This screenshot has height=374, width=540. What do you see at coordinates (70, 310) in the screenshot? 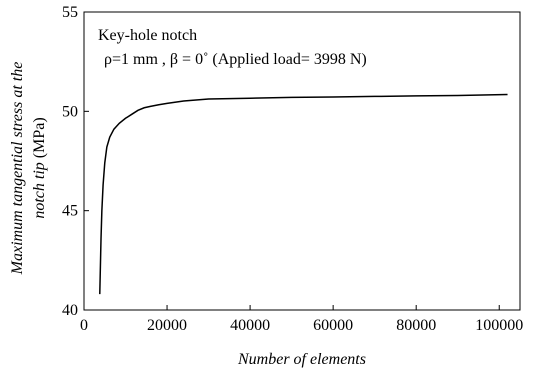
I see `y-tick-label: 40` at bounding box center [70, 310].